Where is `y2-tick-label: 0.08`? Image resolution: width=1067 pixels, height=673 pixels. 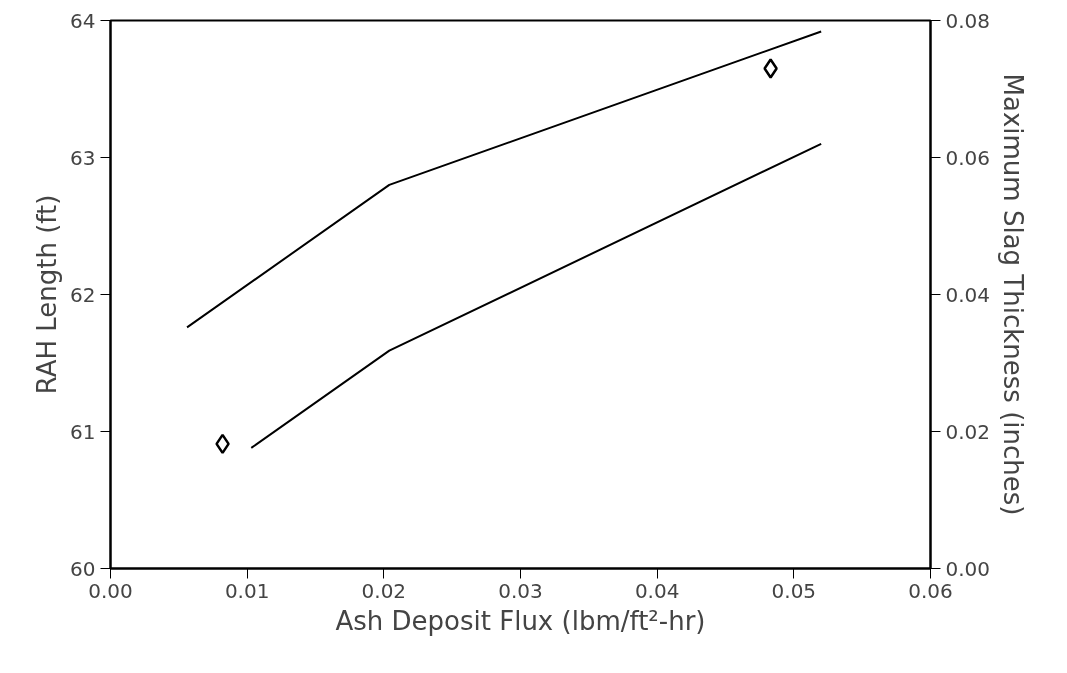
y2-tick-label: 0.08 is located at coordinates (968, 20).